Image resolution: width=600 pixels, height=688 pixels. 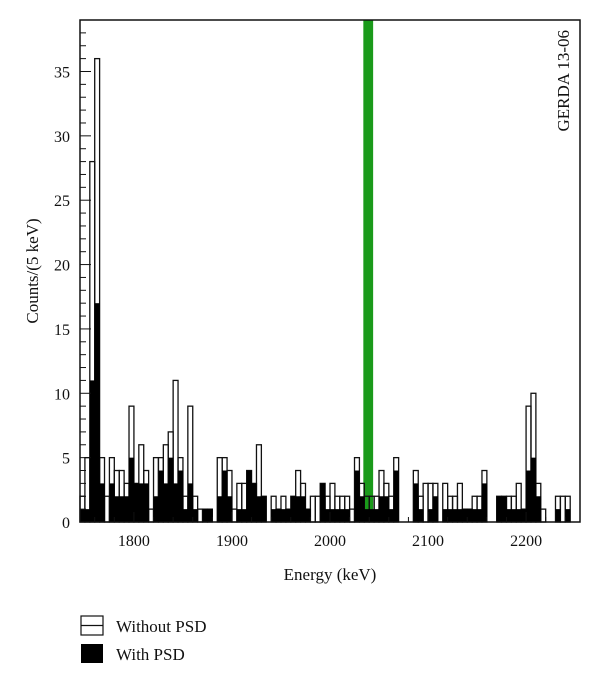 I want to click on legend-swatch-filled, so click(x=92, y=653).